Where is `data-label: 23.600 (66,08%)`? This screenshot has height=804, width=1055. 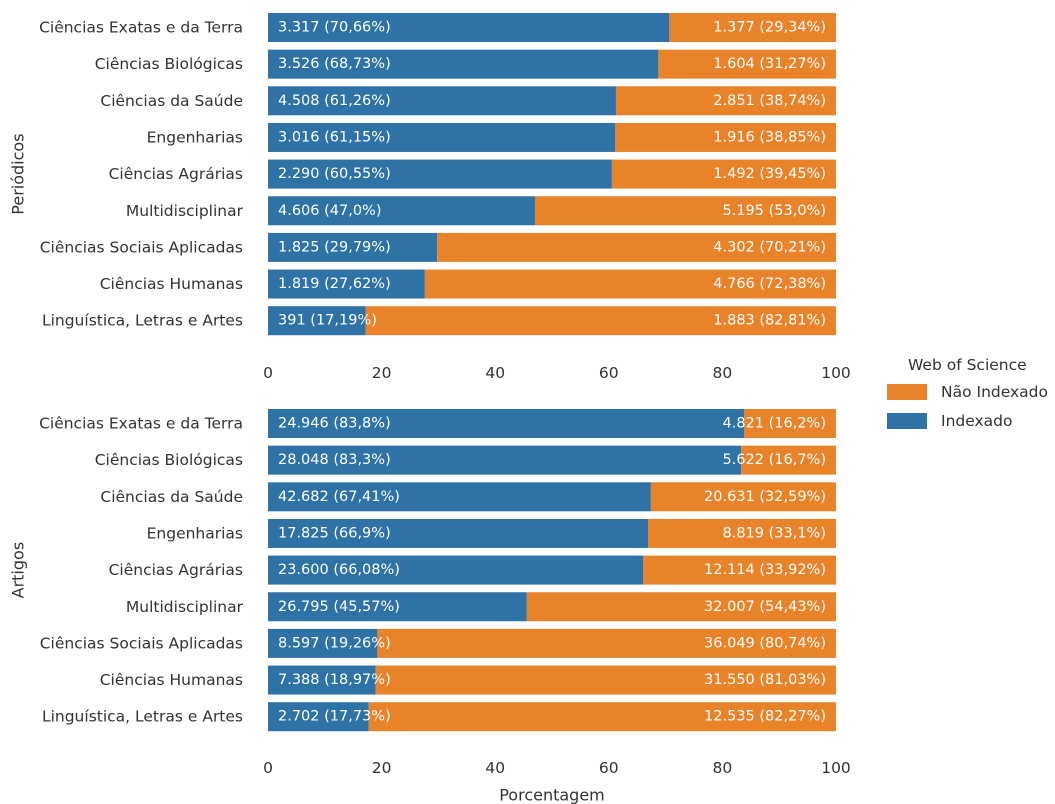 data-label: 23.600 (66,08%) is located at coordinates (339, 570).